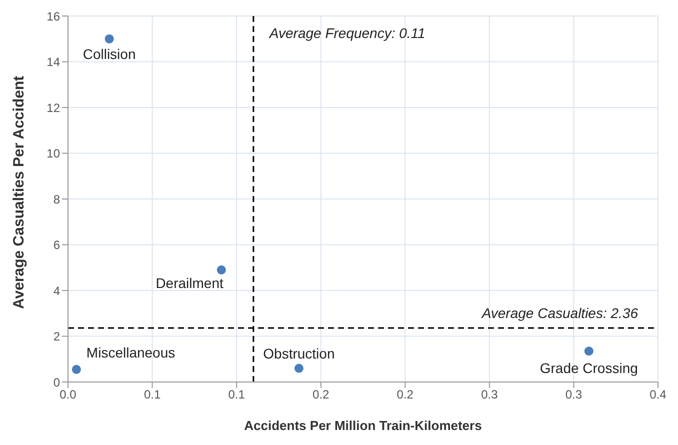  What do you see at coordinates (109, 54) in the screenshot?
I see `annotation: Collision` at bounding box center [109, 54].